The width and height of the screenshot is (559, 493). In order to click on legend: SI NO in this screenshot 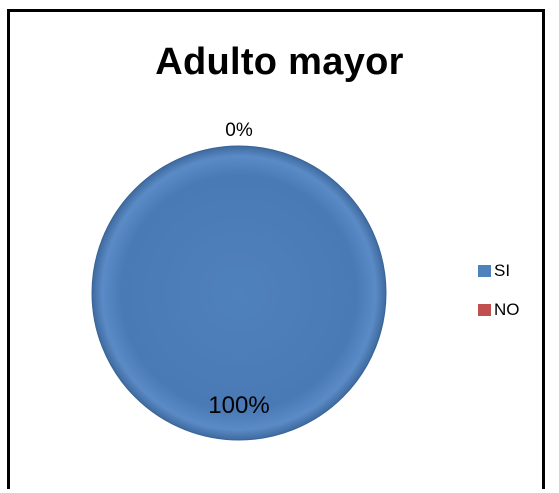, I will do `click(499, 299)`.